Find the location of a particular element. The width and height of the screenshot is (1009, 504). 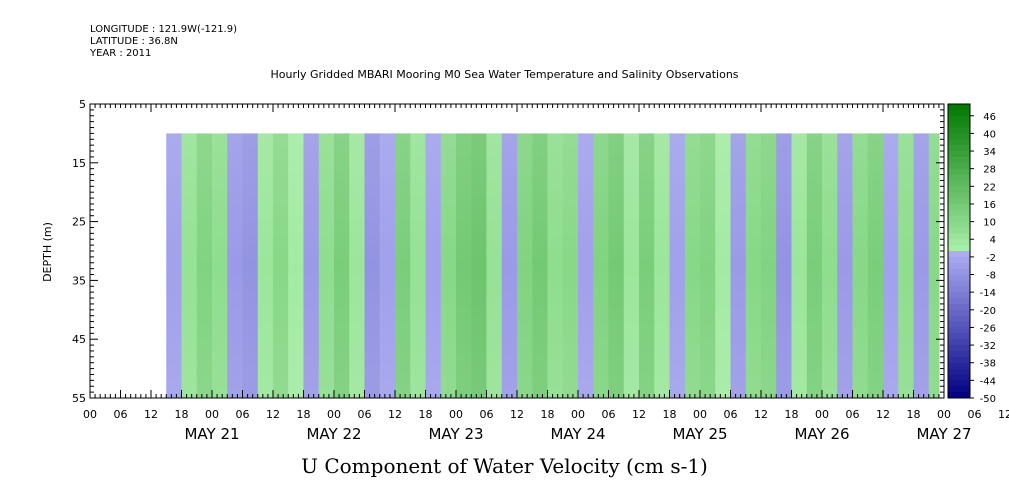

y-tick-label: 35 is located at coordinates (79, 280).